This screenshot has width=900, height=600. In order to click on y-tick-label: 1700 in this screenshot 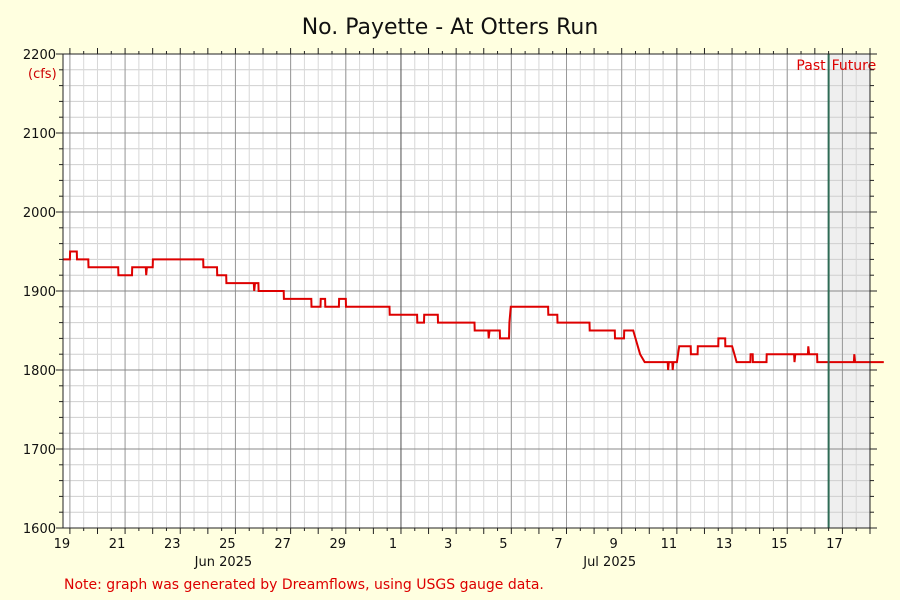, I will do `click(39, 450)`.